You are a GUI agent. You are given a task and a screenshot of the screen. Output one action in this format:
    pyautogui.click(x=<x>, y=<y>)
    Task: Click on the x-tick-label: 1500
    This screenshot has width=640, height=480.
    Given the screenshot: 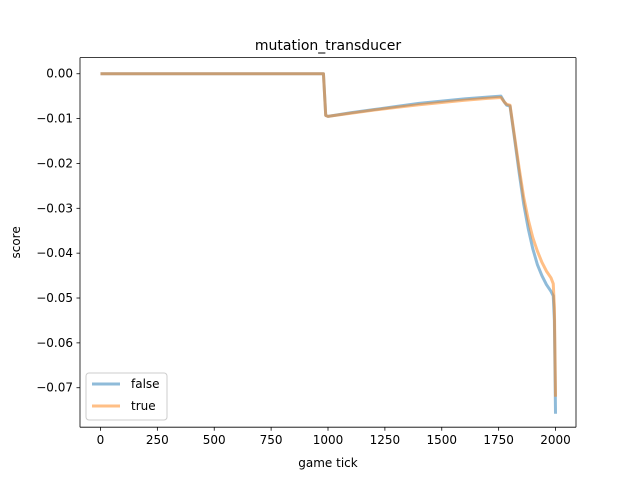 What is the action you would take?
    pyautogui.click(x=441, y=440)
    